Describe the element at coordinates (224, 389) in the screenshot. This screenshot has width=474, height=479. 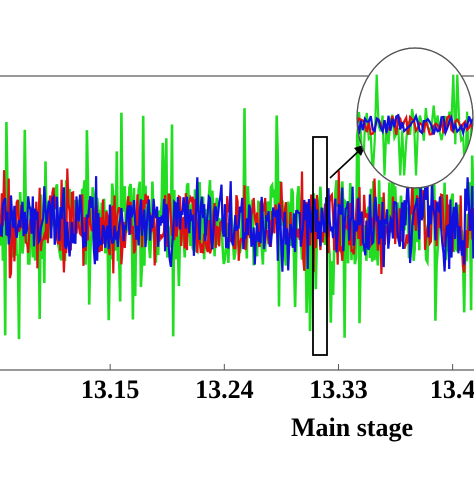
I see `x-tick-label: 13.24` at that location.